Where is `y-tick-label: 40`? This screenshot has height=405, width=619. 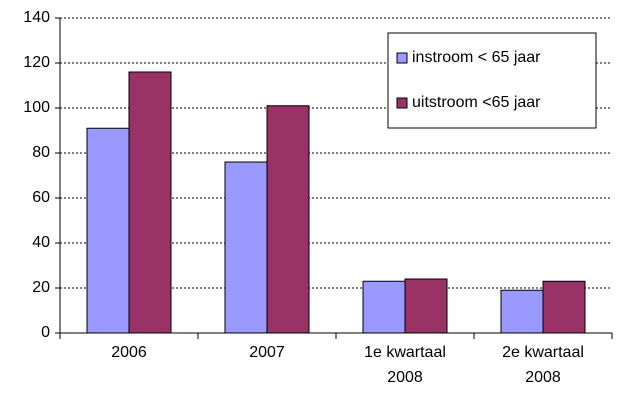 y-tick-label: 40 is located at coordinates (41, 242).